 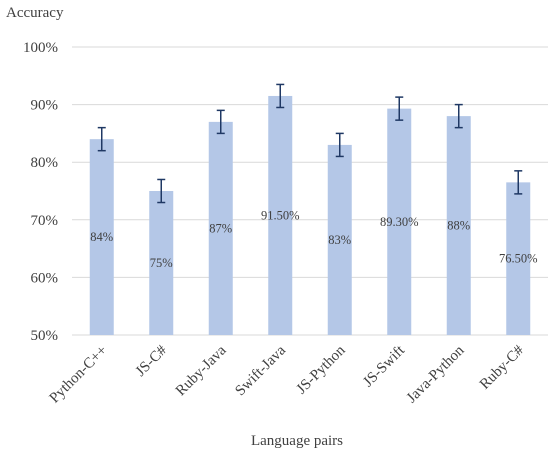 I want to click on data-label: 91.50%, so click(x=280, y=215).